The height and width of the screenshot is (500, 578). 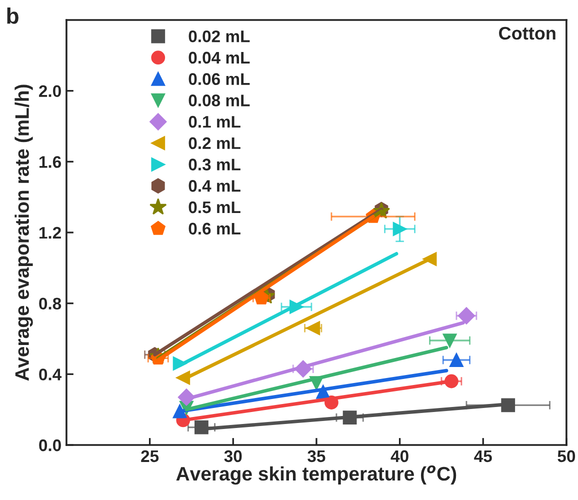 I want to click on x-tick-label: 25, so click(x=150, y=456).